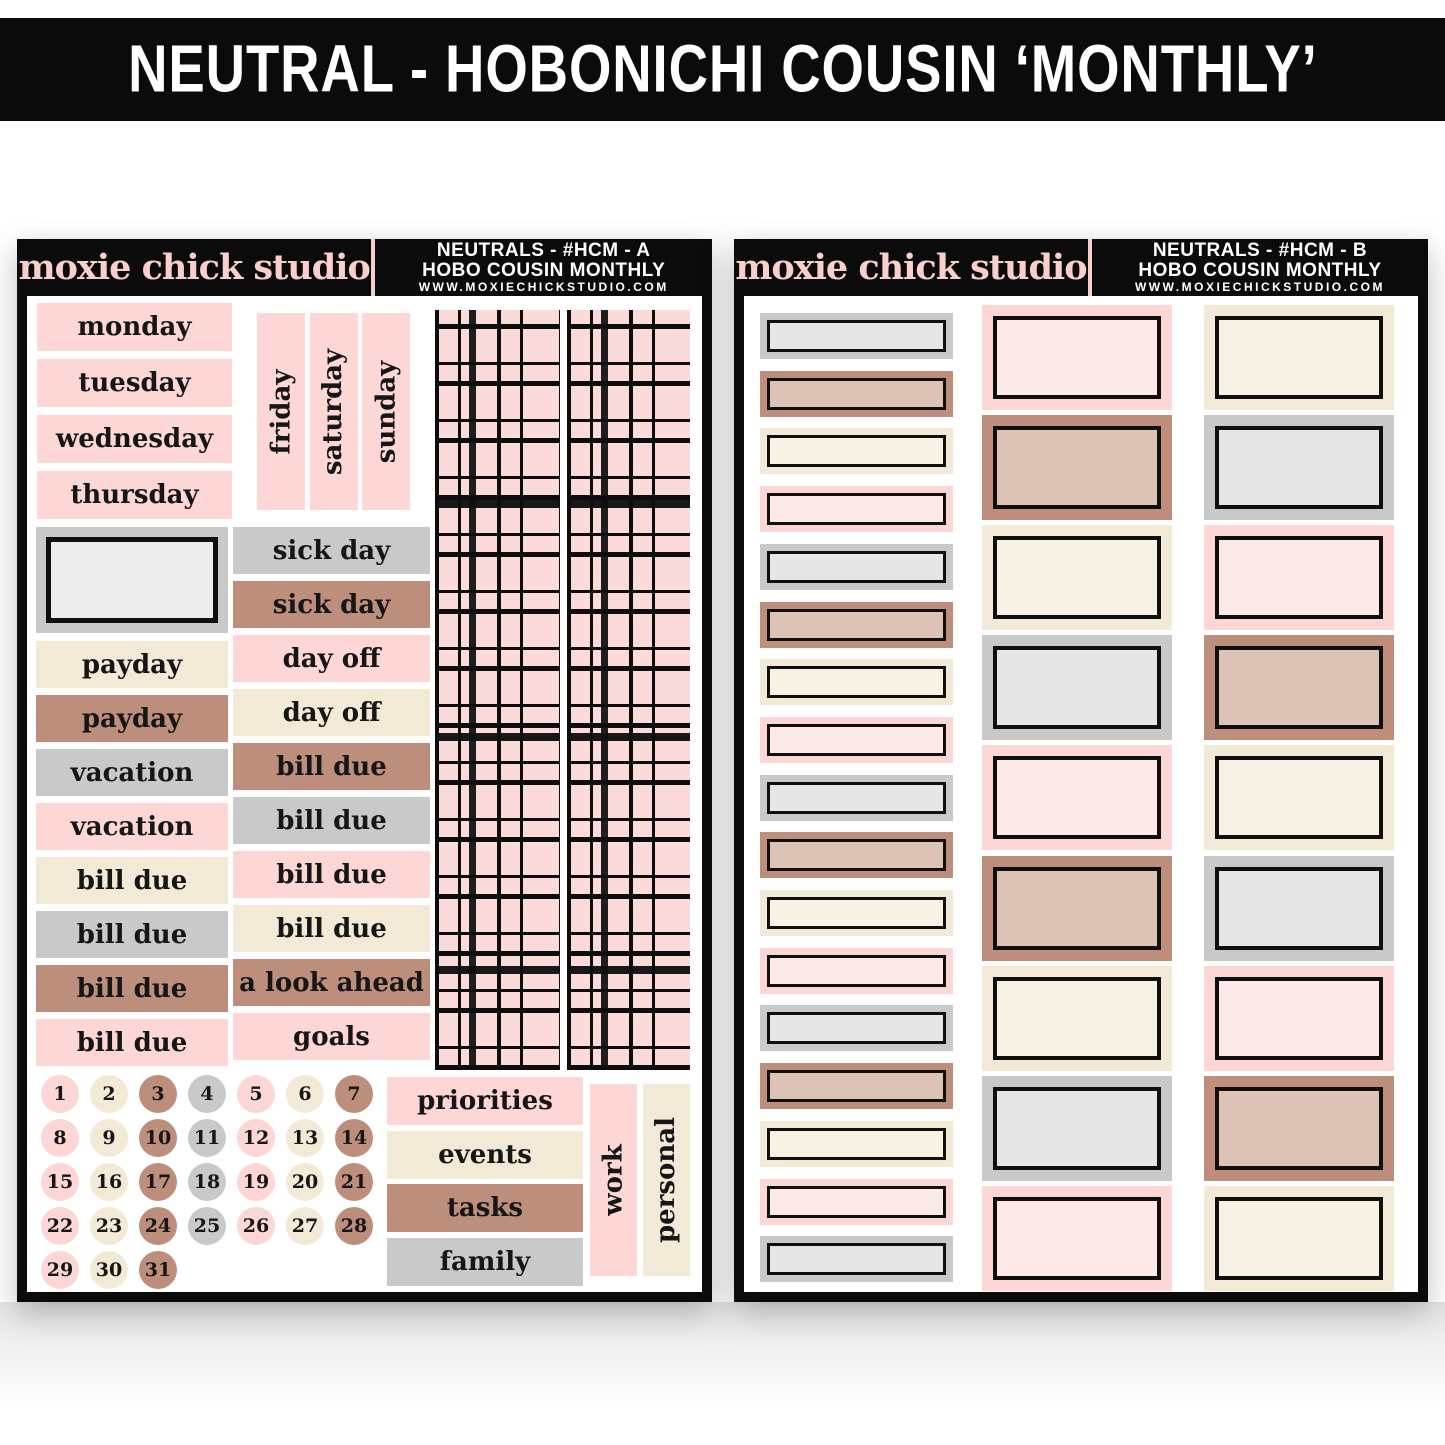  Describe the element at coordinates (158, 1270) in the screenshot. I see `date-dot-sticker: 31` at that location.